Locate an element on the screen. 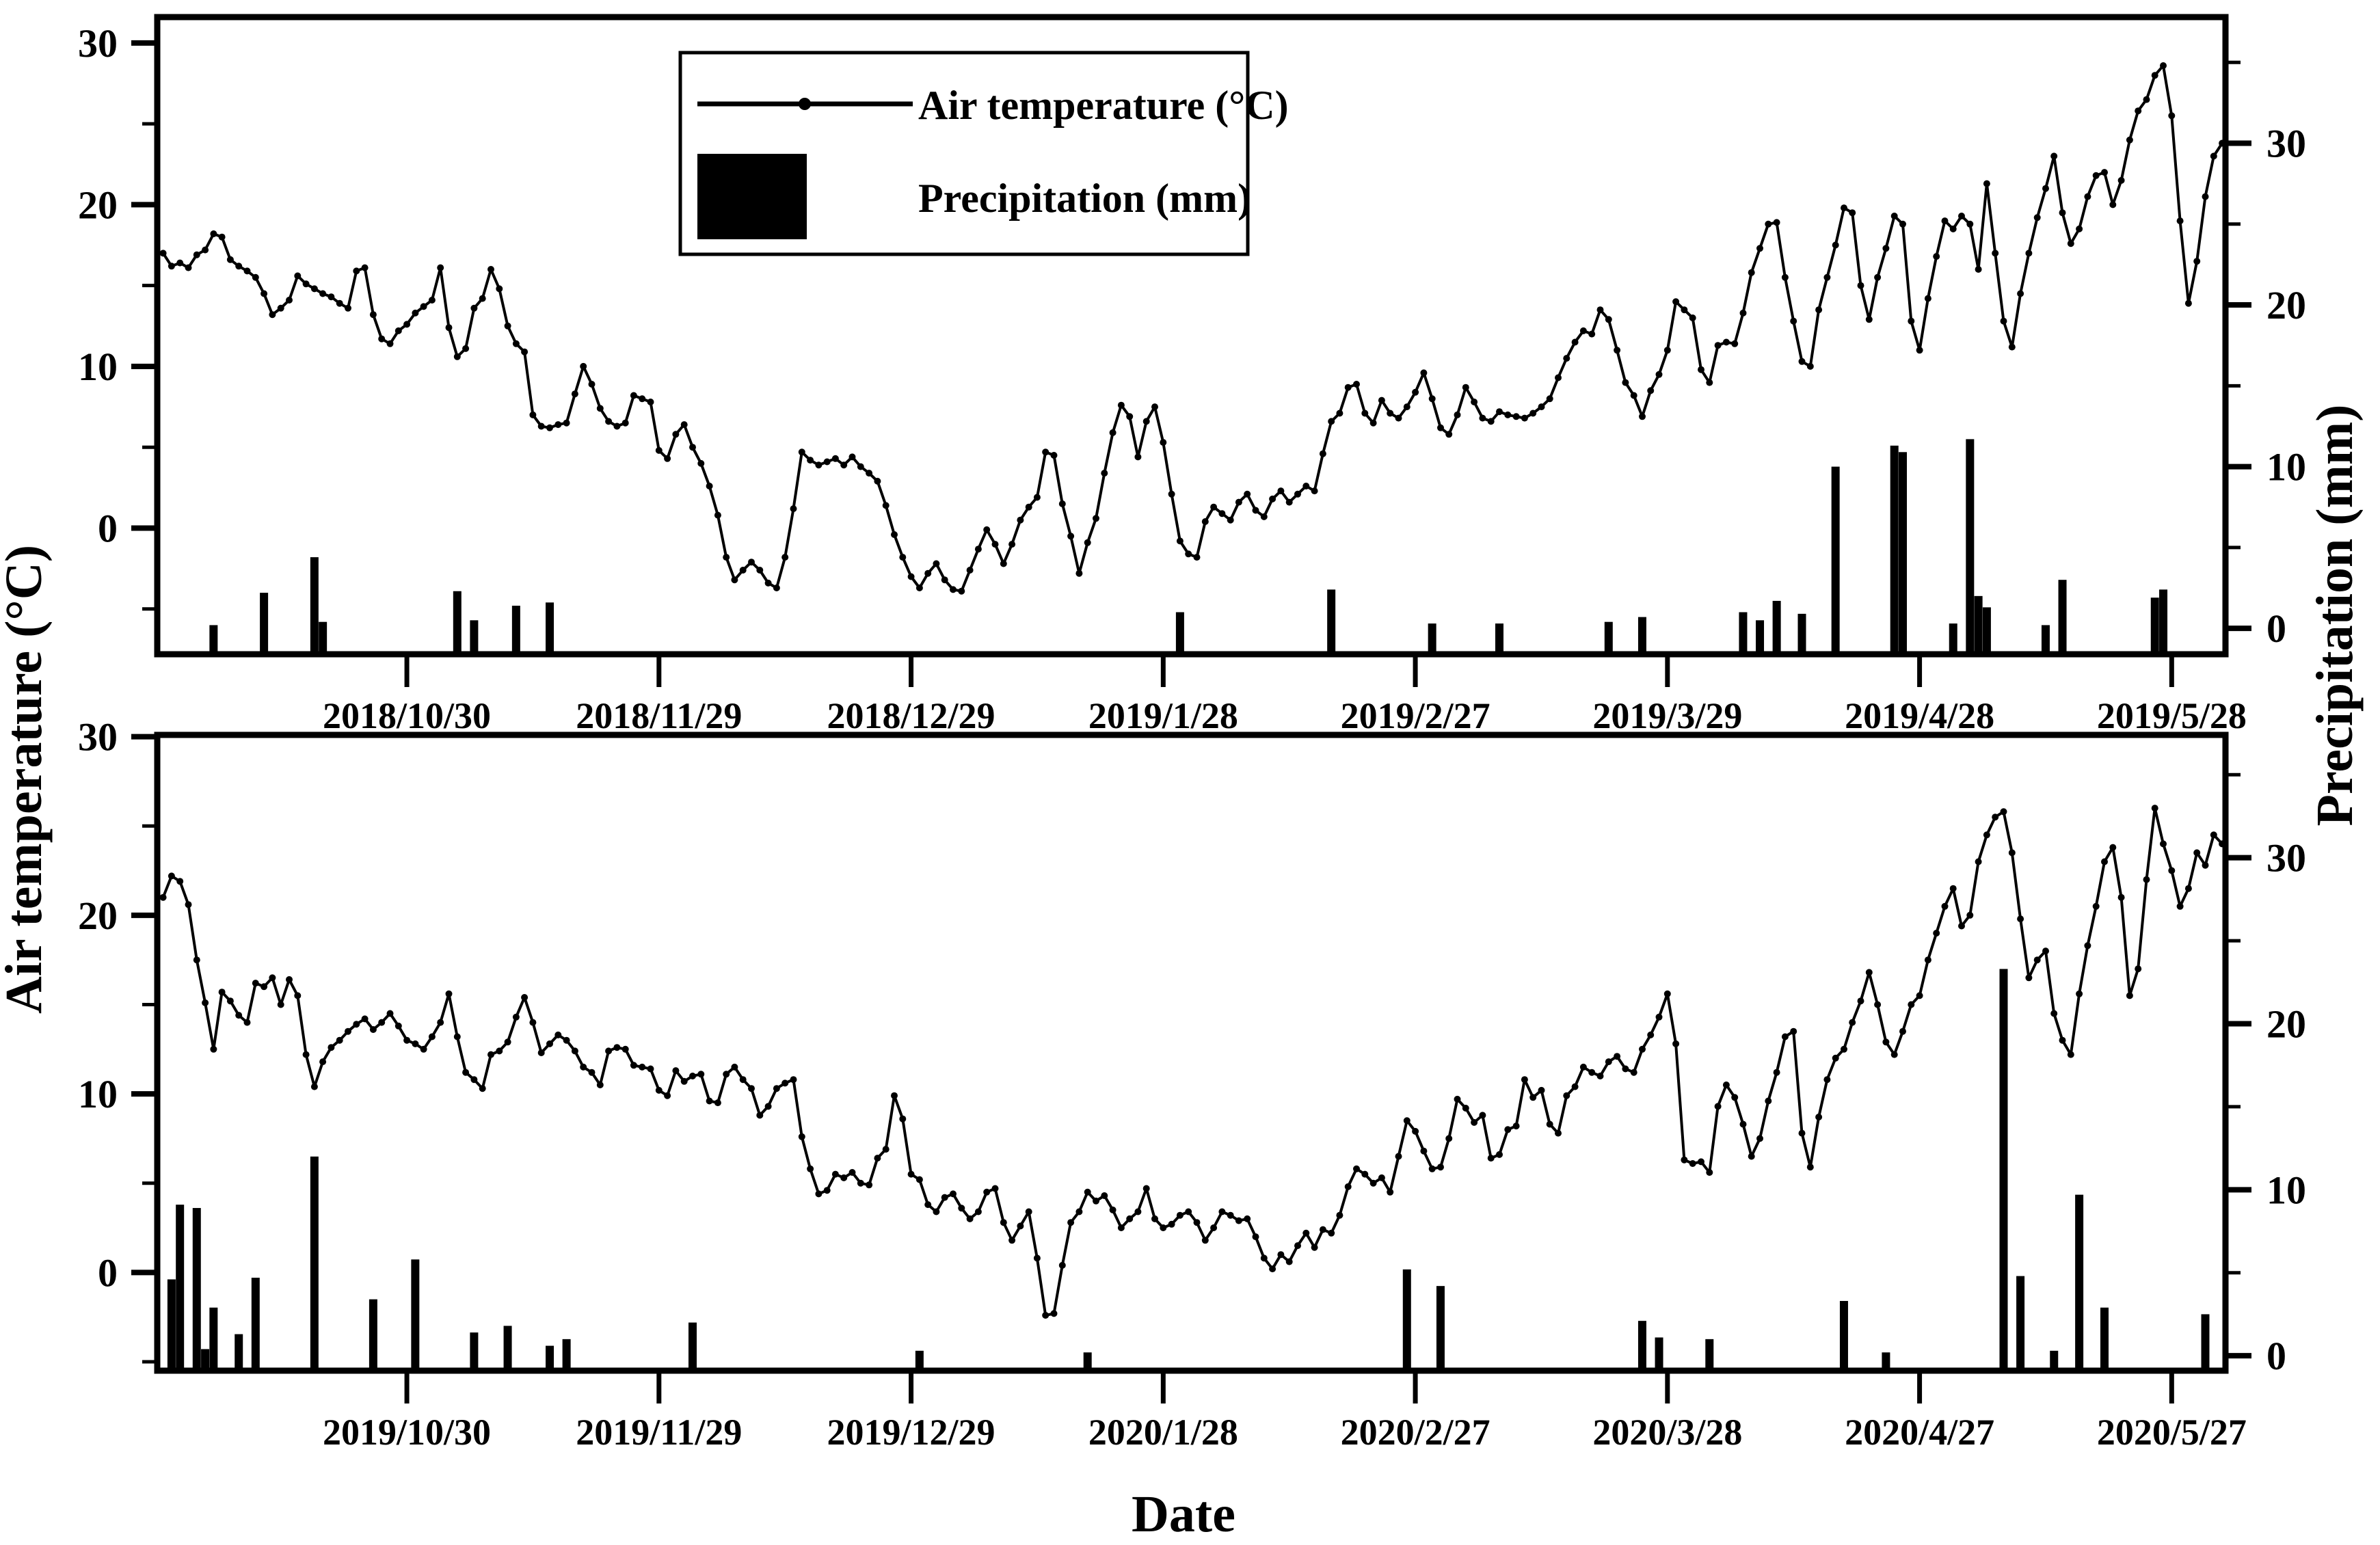  x-axis-date-label: 2020/4/27 is located at coordinates (1919, 1432).